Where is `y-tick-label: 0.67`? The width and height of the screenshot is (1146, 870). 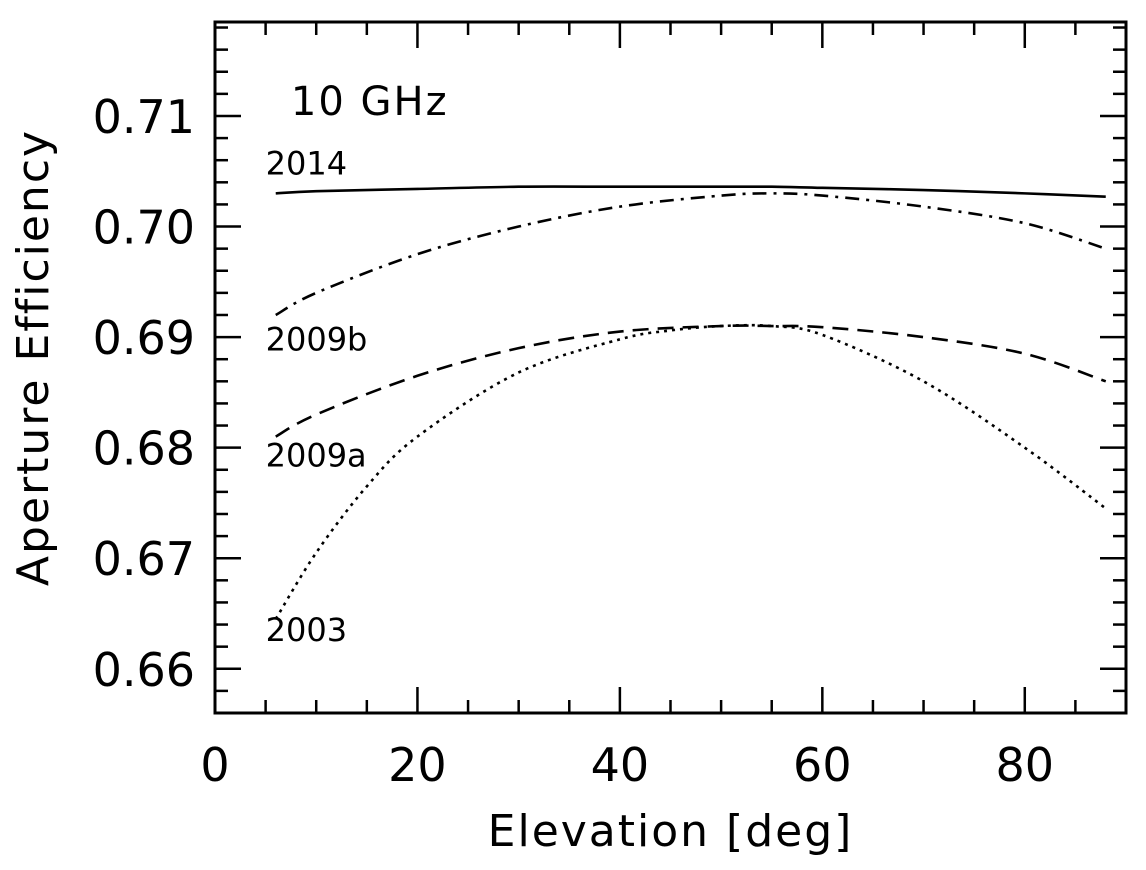
y-tick-label: 0.67 is located at coordinates (144, 559).